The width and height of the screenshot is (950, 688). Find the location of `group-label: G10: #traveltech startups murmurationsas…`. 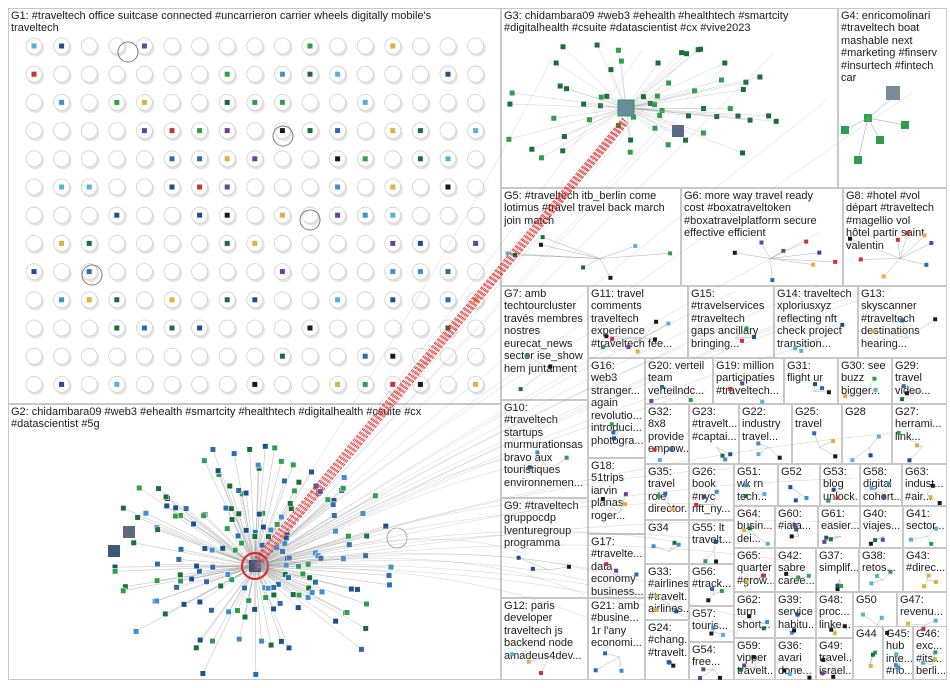

group-label: G10: #traveltech startups murmurationsas… is located at coordinates (543, 445).